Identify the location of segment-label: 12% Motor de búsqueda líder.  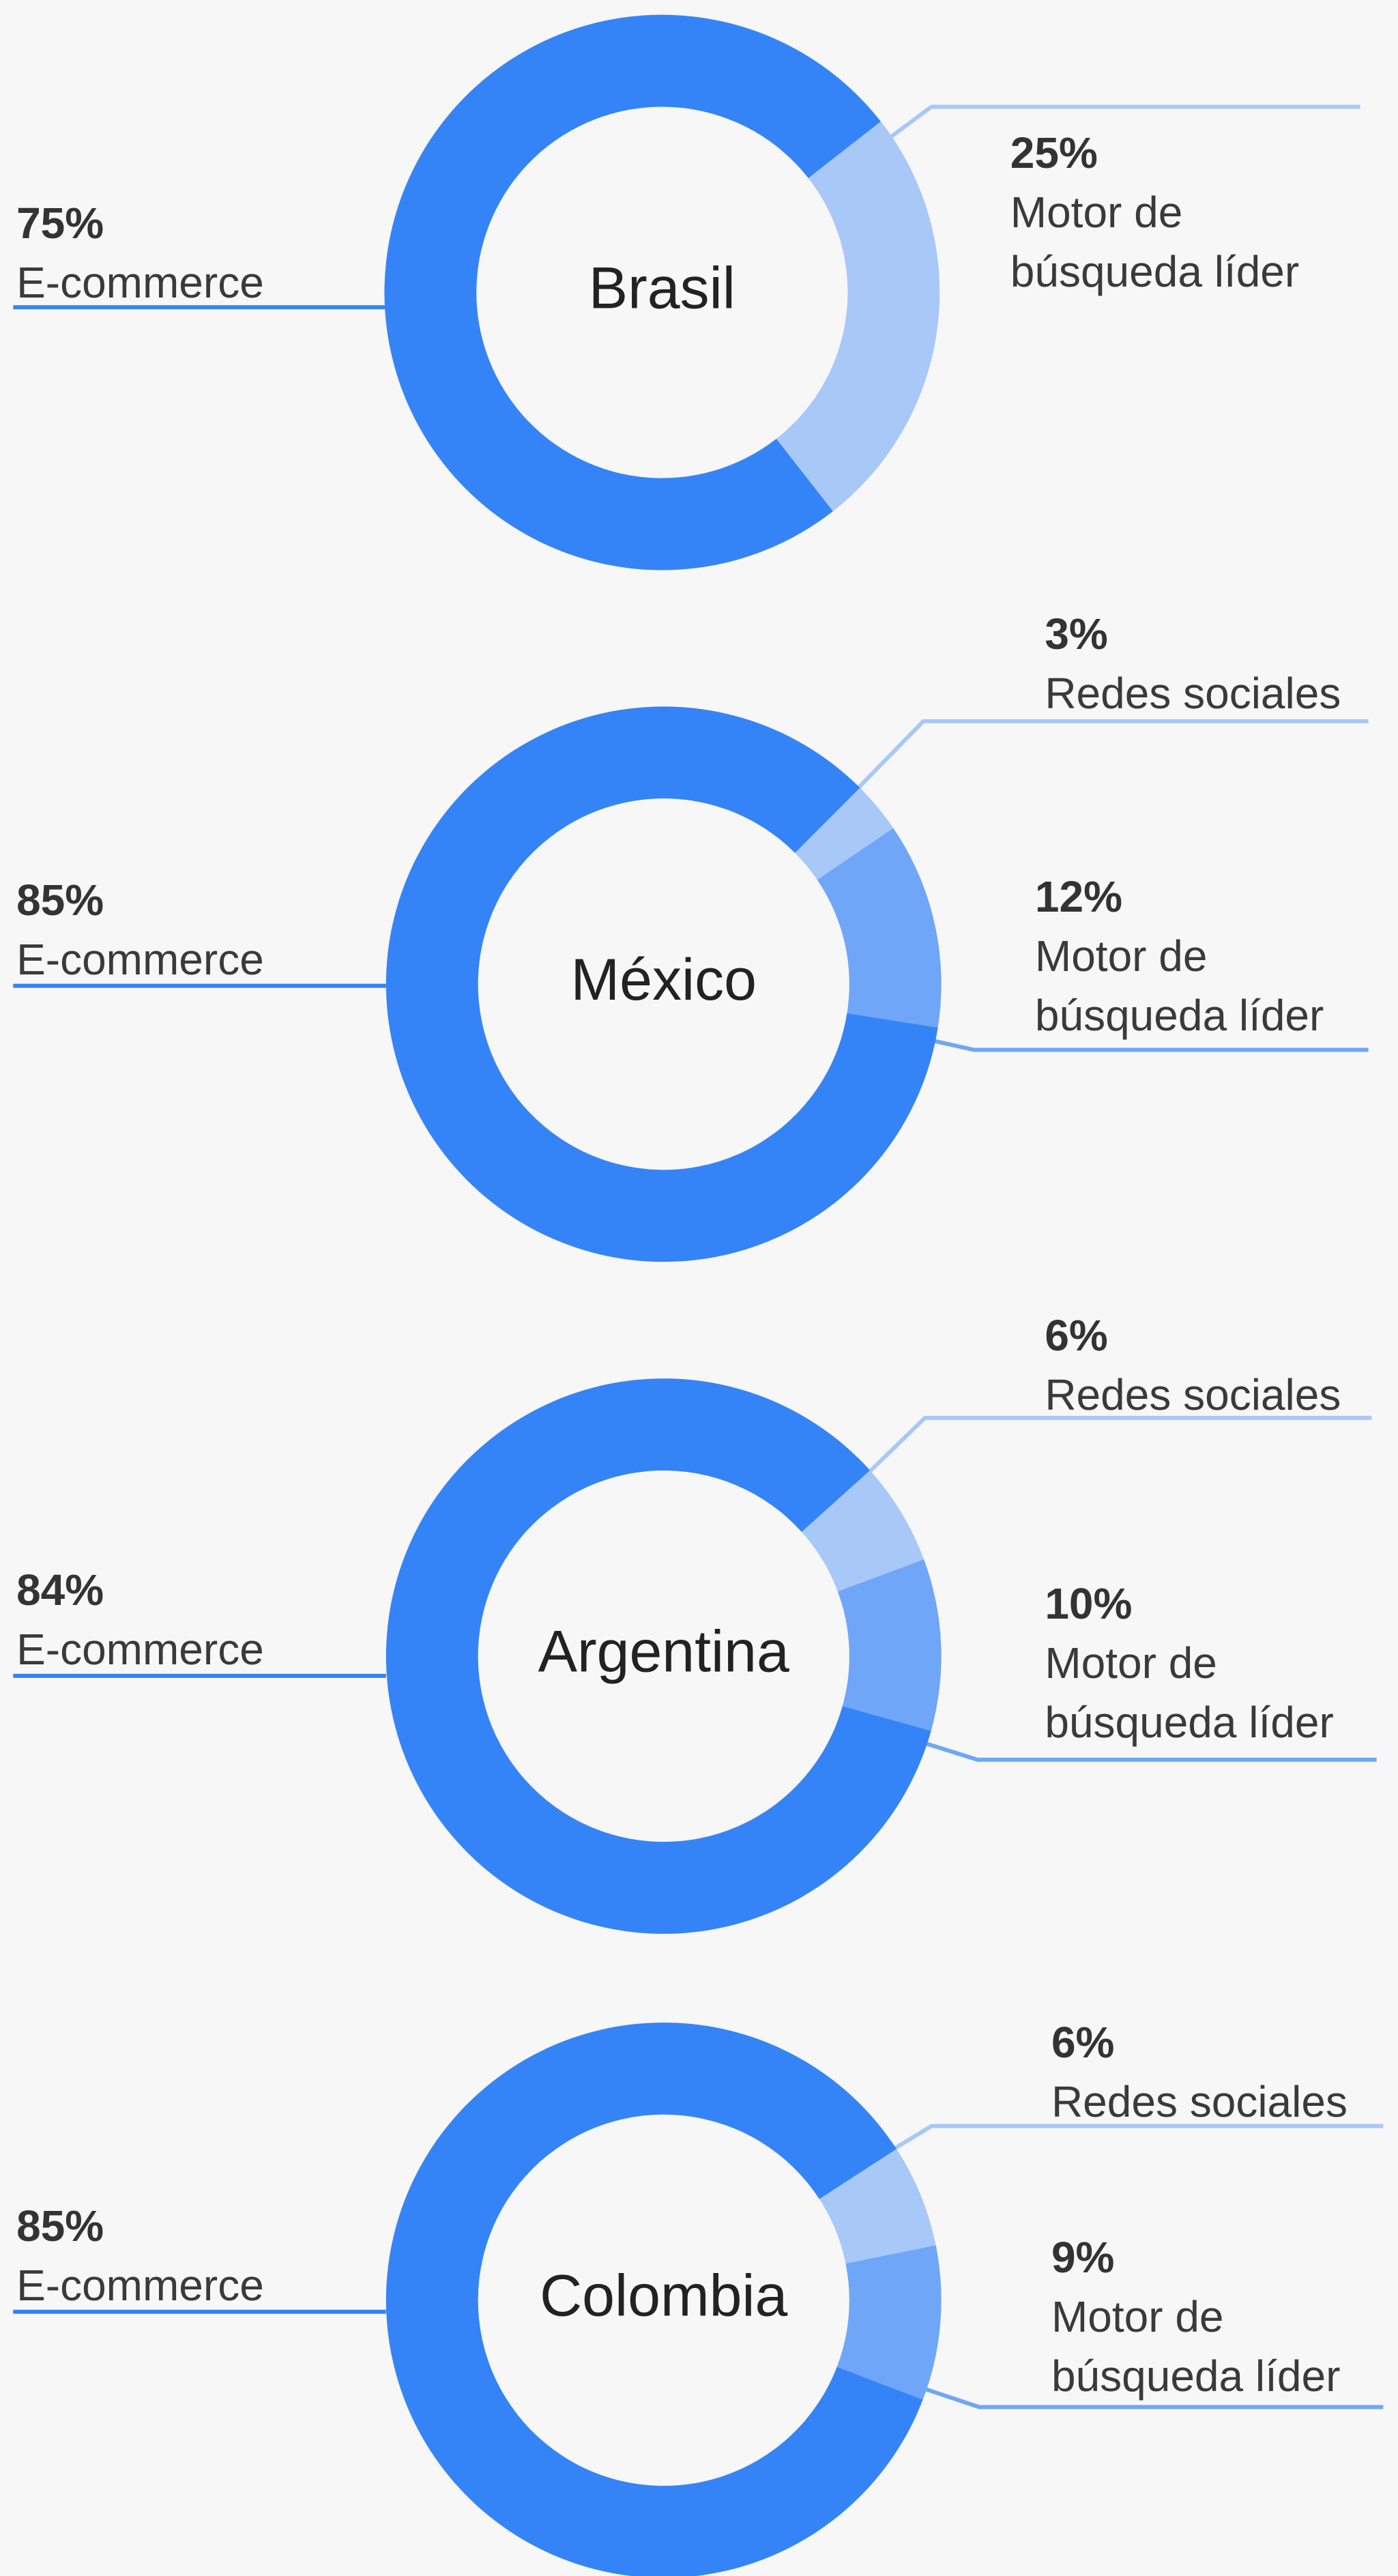
(1179, 956).